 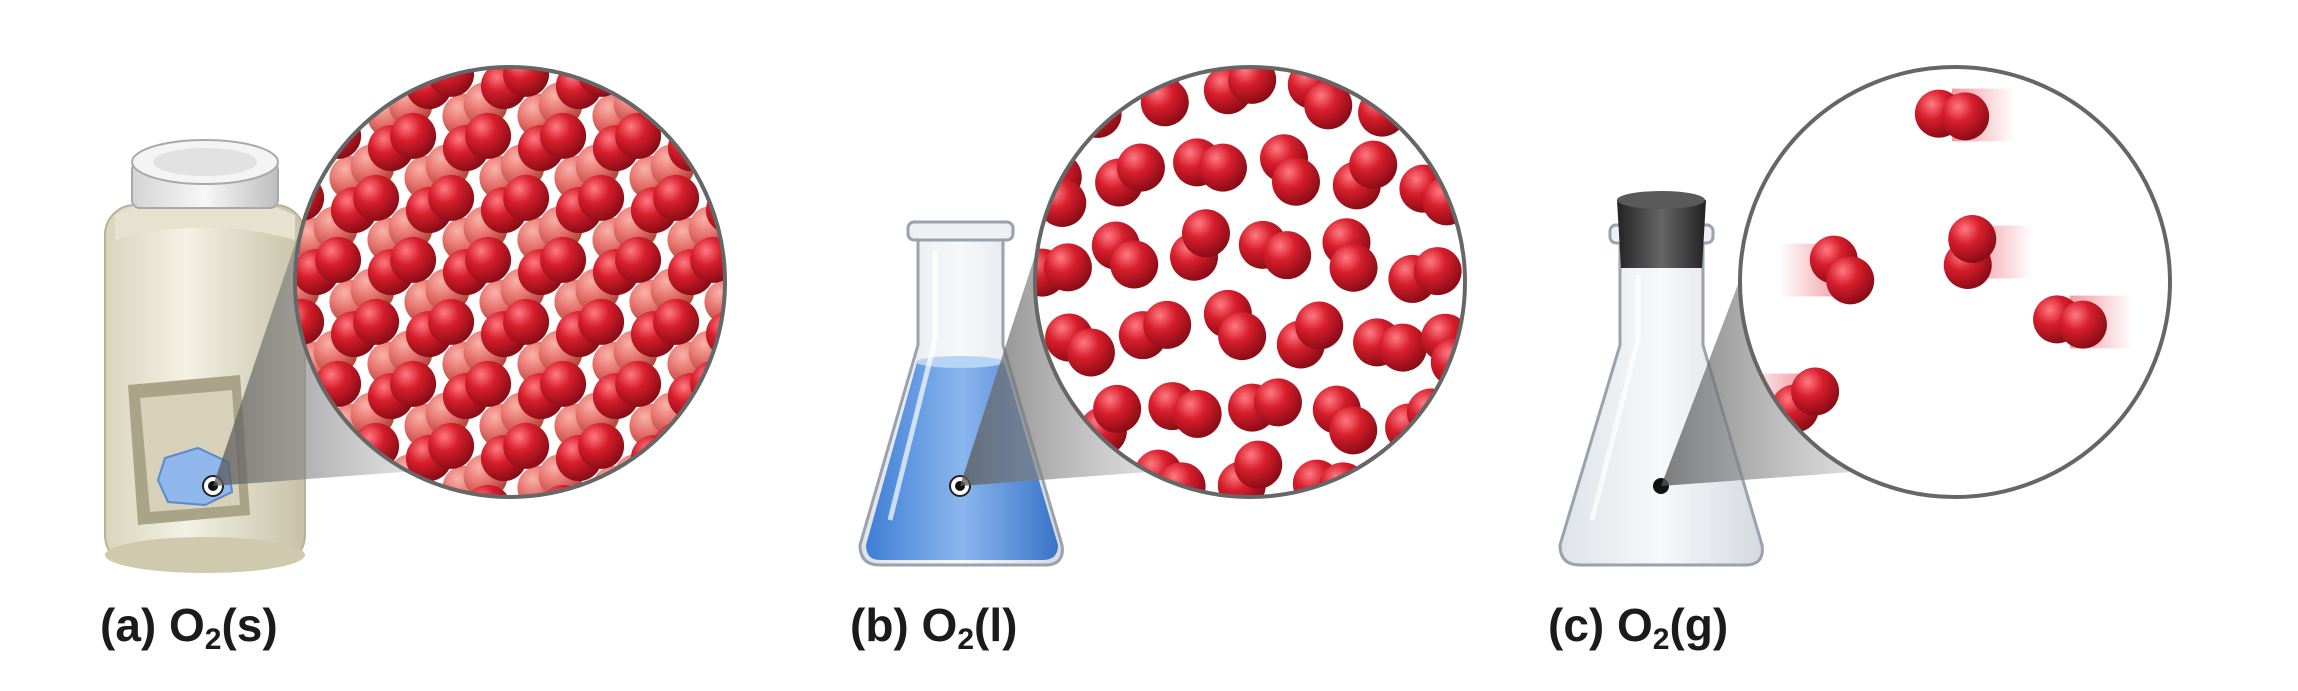 What do you see at coordinates (1661, 234) in the screenshot?
I see `stopper-icon` at bounding box center [1661, 234].